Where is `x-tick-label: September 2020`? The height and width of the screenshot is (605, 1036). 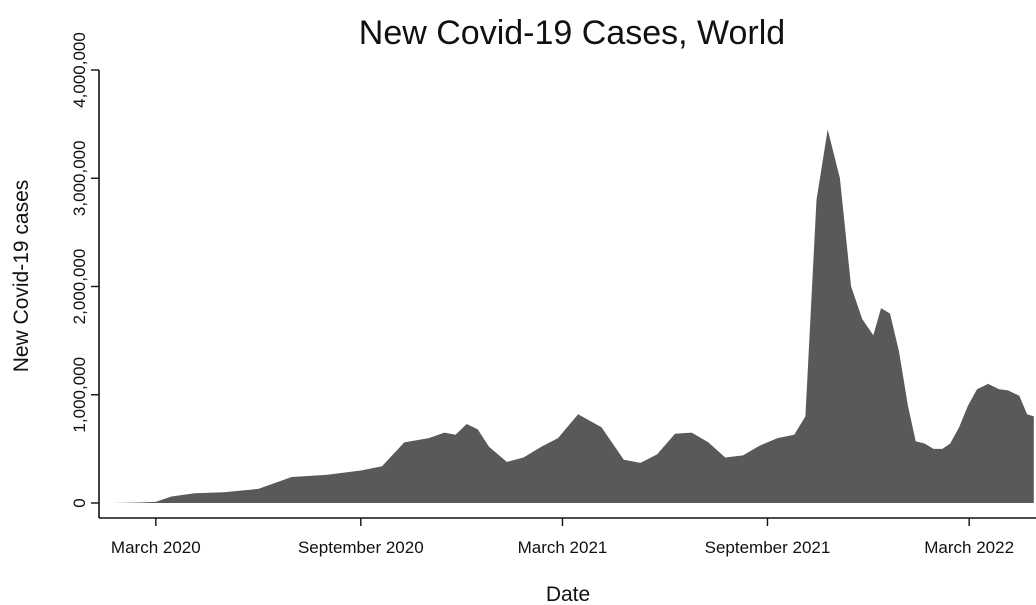 x-tick-label: September 2020 is located at coordinates (361, 547).